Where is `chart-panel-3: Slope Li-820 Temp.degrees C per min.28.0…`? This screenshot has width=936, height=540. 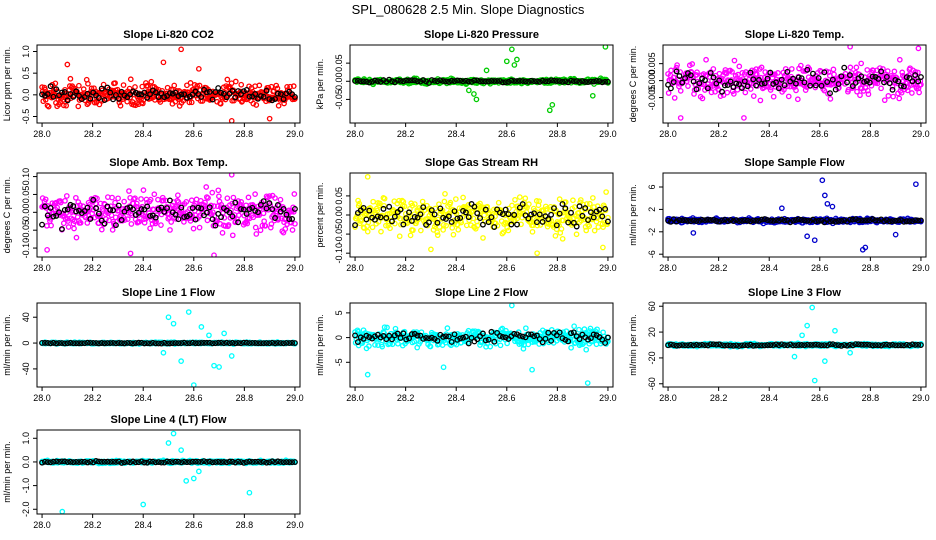 chart-panel-3: Slope Li-820 Temp.degrees C per min.28.0… is located at coordinates (779, 84).